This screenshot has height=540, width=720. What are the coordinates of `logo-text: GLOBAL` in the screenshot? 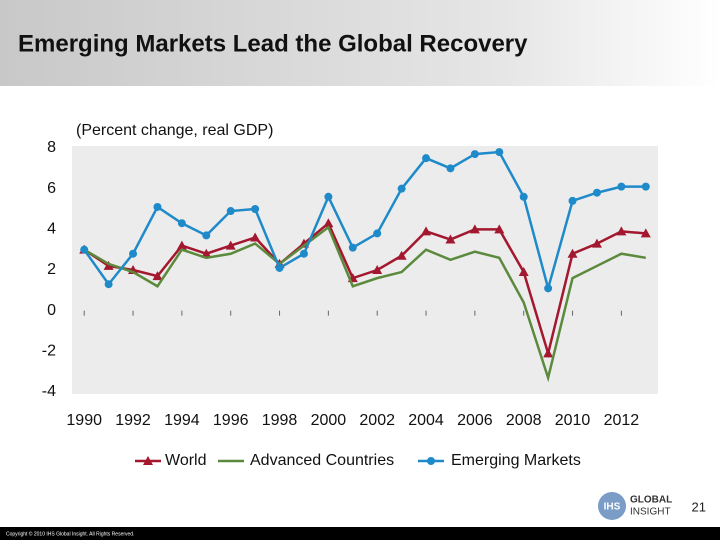 It's located at (651, 500).